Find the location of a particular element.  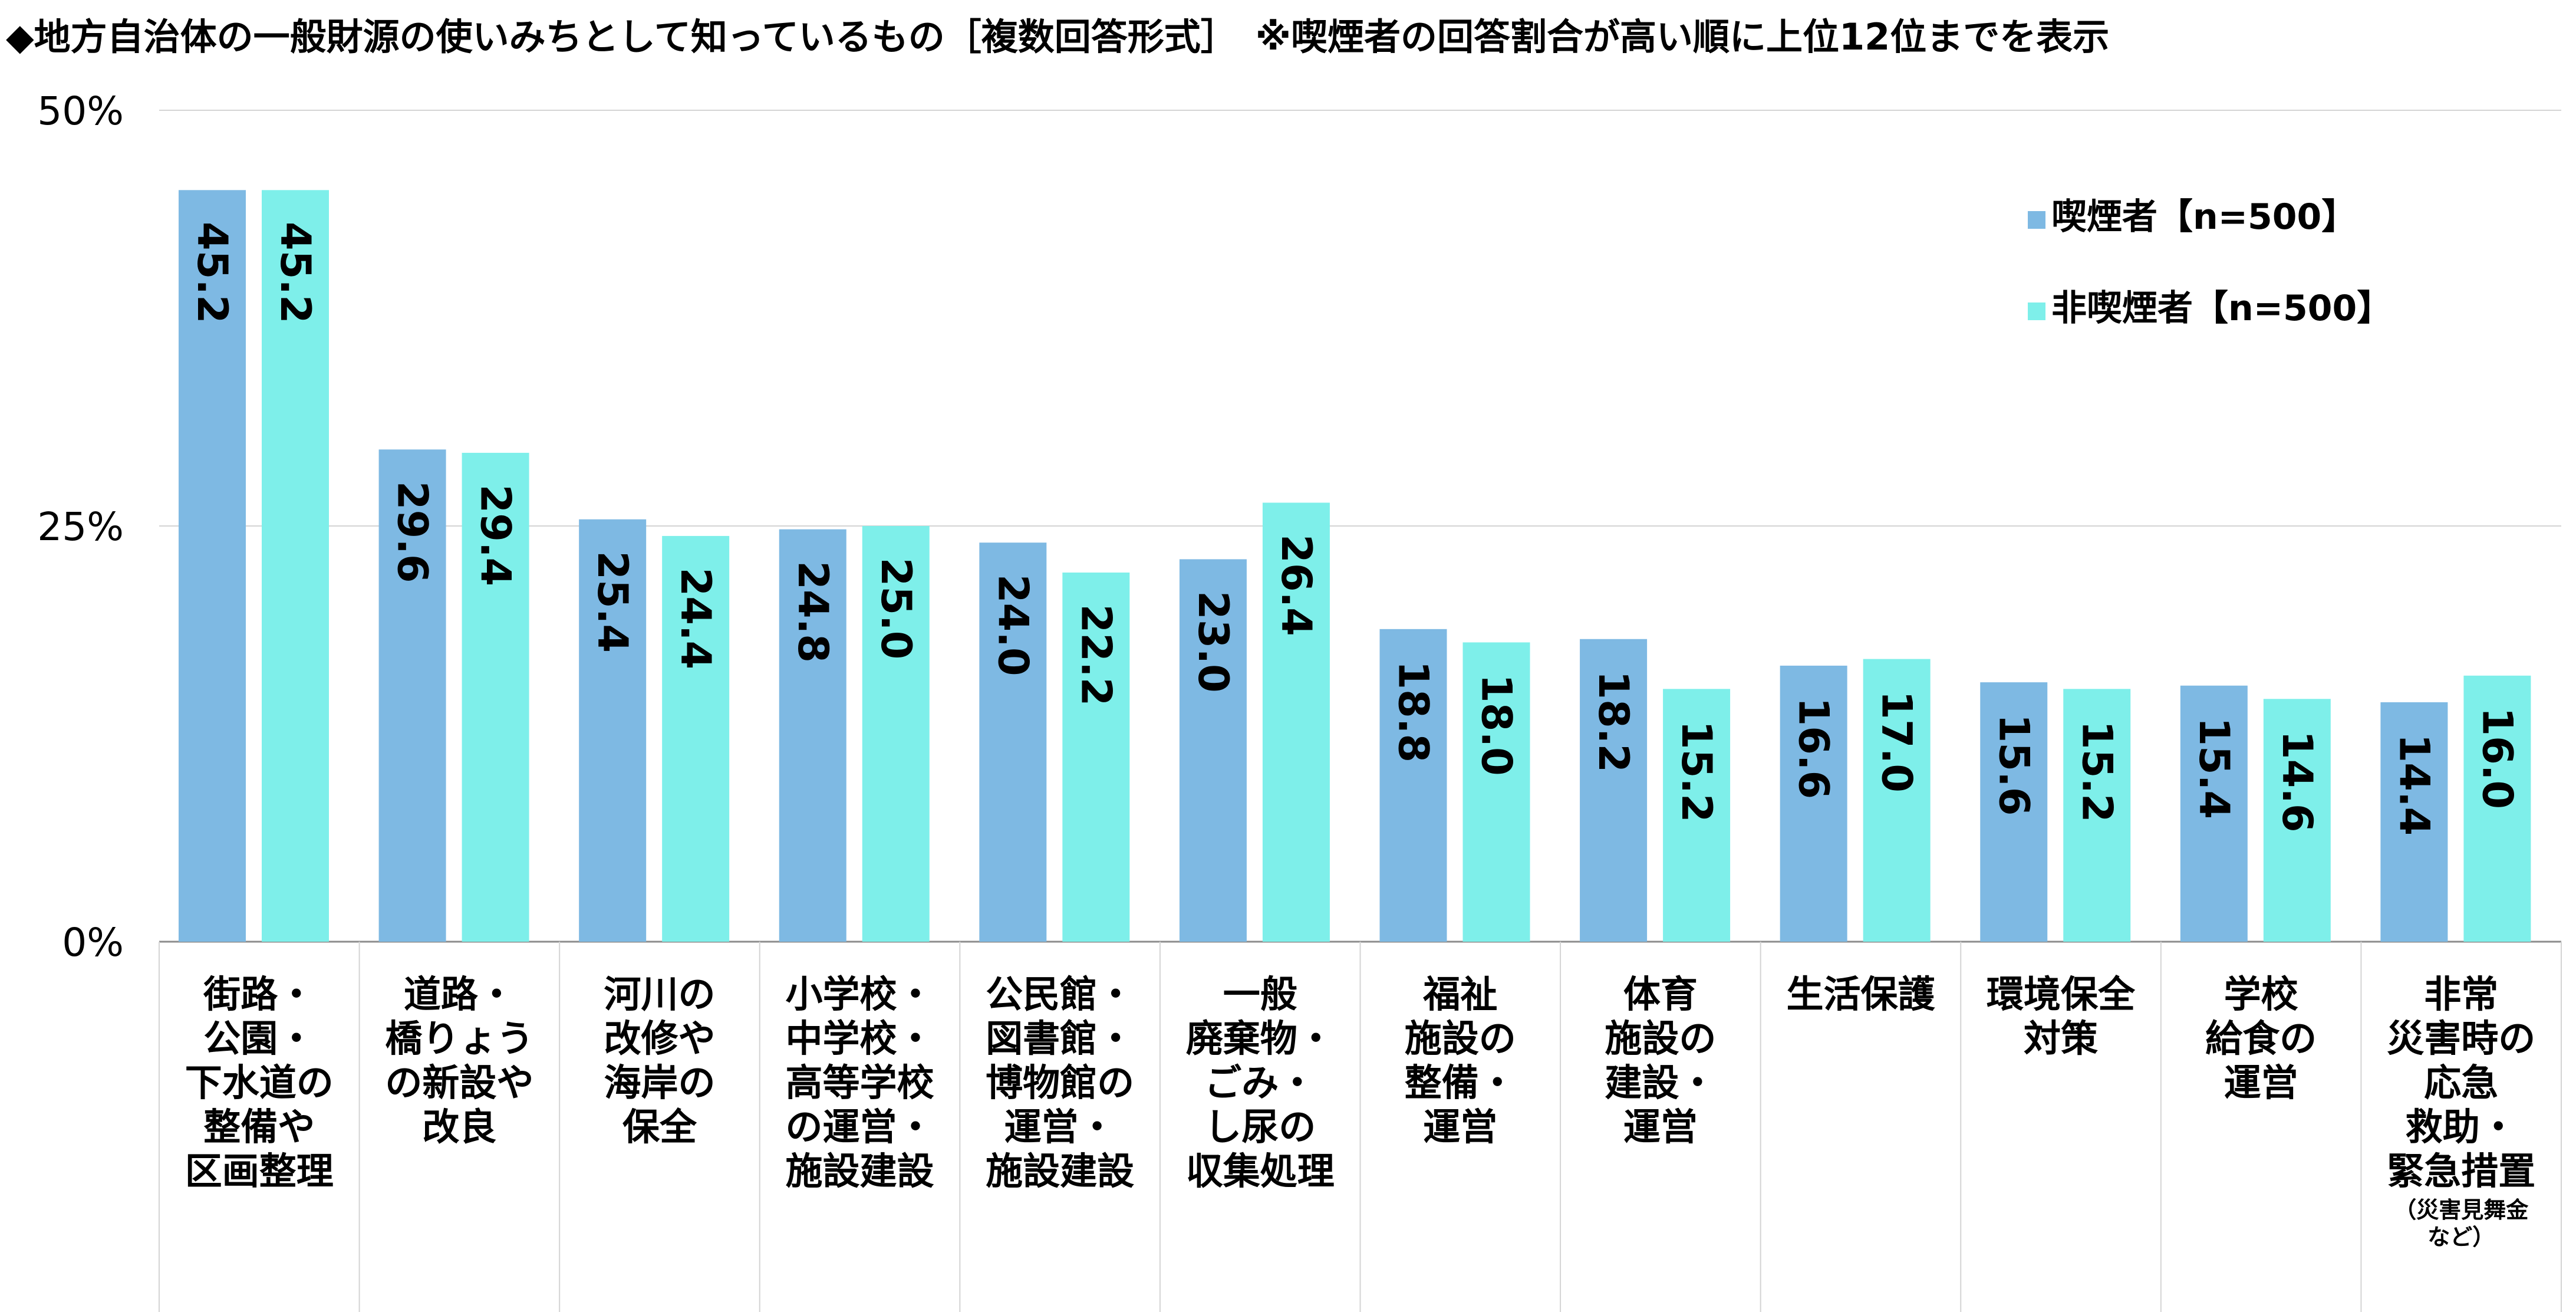

category-label: 廃棄物・ is located at coordinates (1260, 1038).